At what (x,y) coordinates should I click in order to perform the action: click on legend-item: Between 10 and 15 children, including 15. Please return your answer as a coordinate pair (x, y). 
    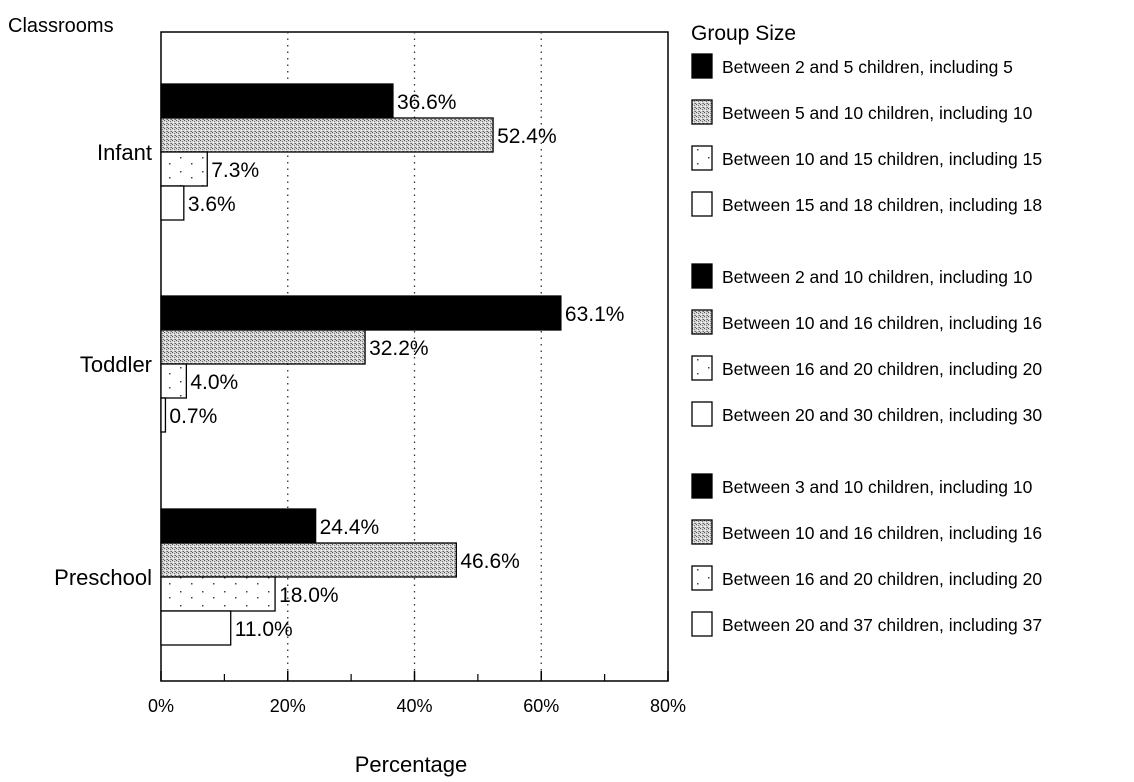
    Looking at the image, I should click on (866, 158).